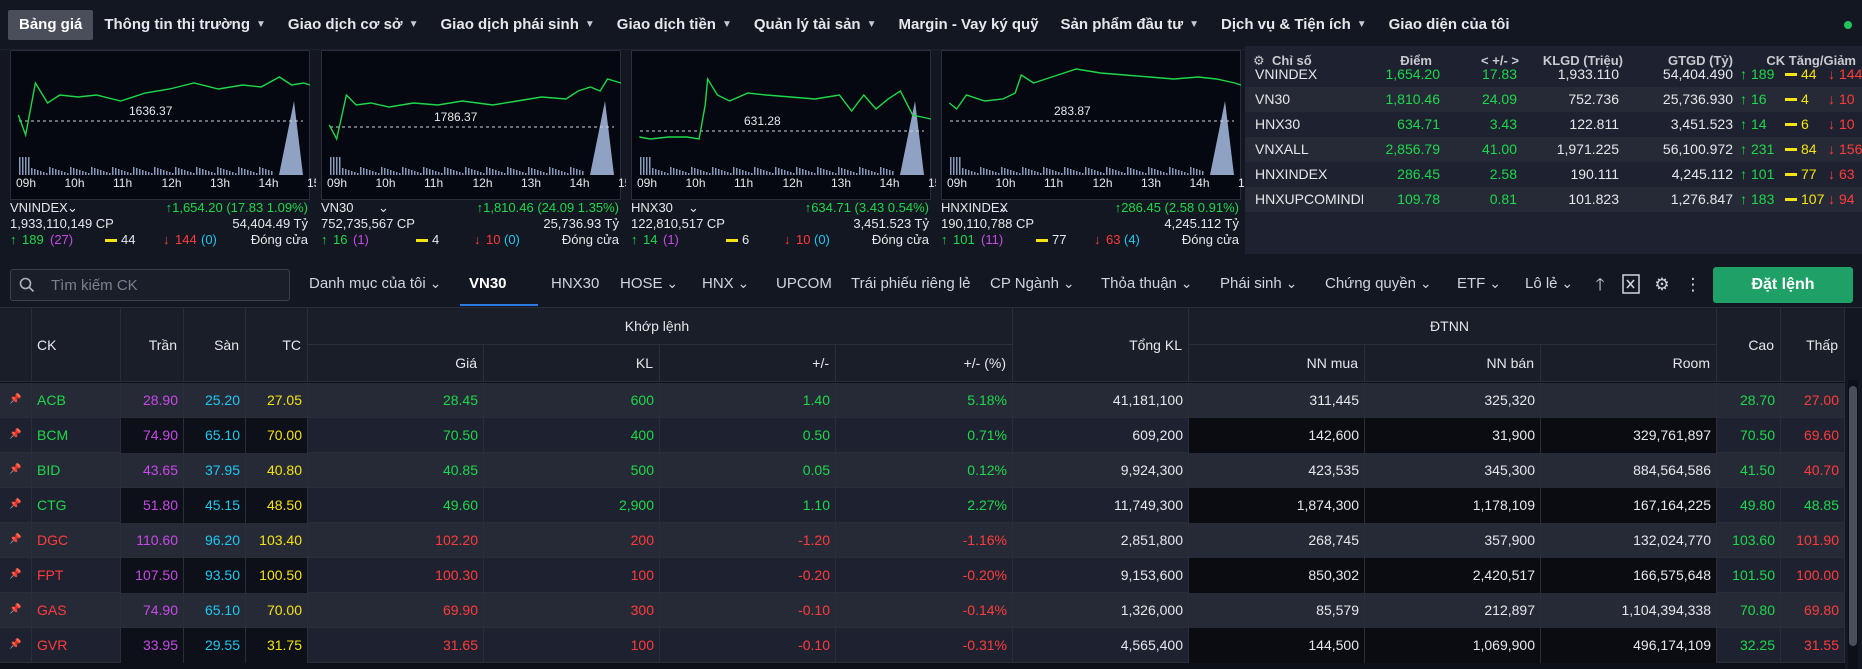 This screenshot has width=1862, height=669. What do you see at coordinates (1600, 284) in the screenshot?
I see `arrow-up-icon: 🡑` at bounding box center [1600, 284].